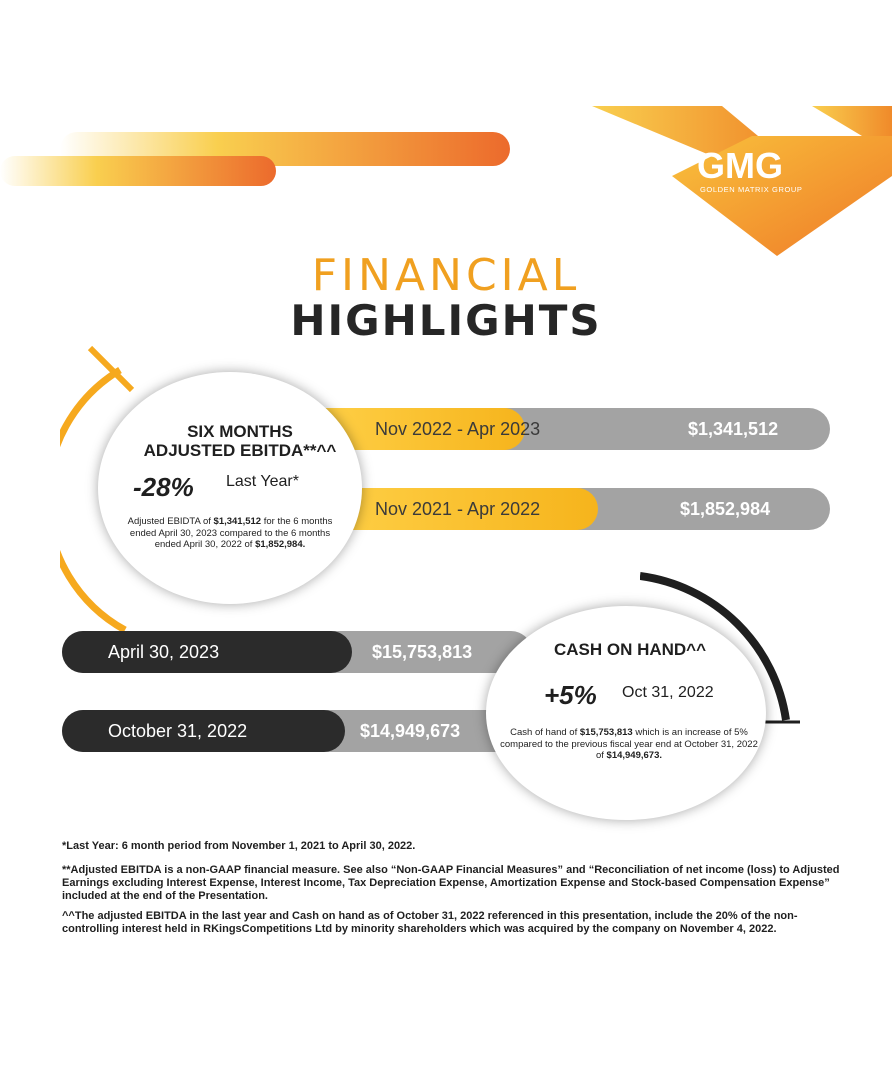 The width and height of the screenshot is (892, 1080). I want to click on ebitda-bar-current: Nov 2022 - Apr 2023 $1,341,512, so click(565, 429).